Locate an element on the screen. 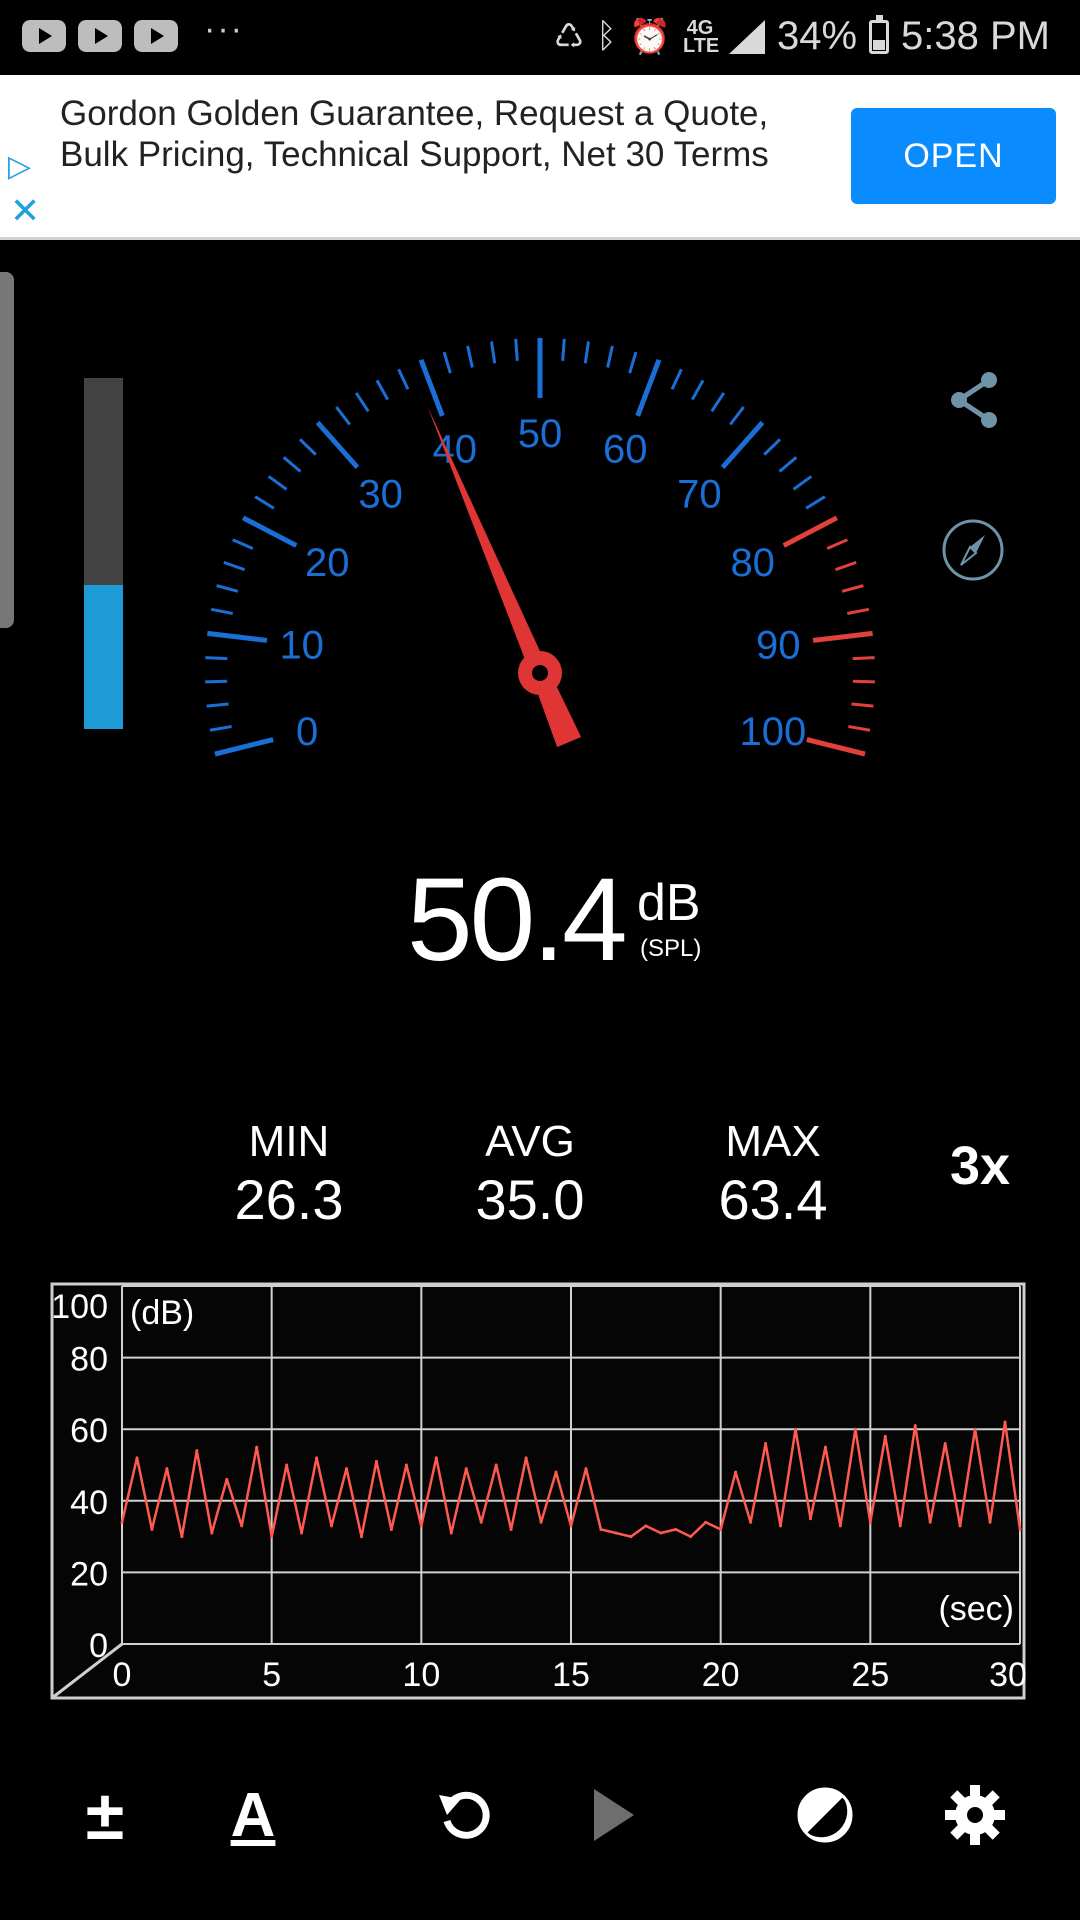 This screenshot has height=1920, width=1080. contrast-icon is located at coordinates (825, 1815).